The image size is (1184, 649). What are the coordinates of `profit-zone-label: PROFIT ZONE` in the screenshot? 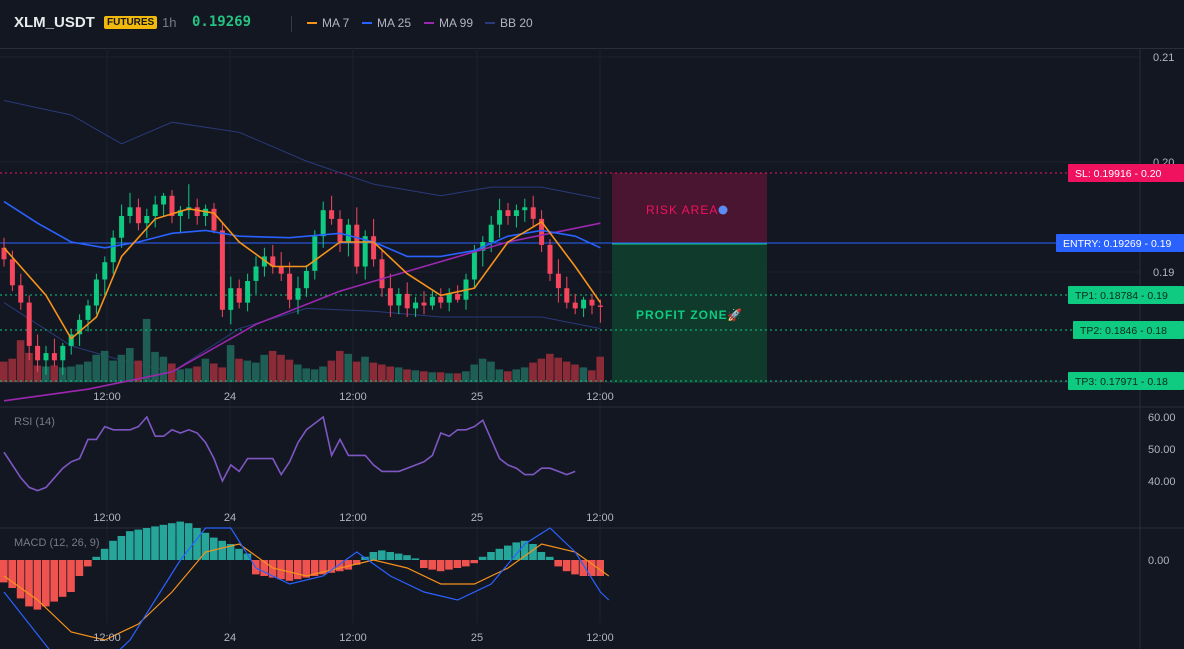 It's located at (682, 315).